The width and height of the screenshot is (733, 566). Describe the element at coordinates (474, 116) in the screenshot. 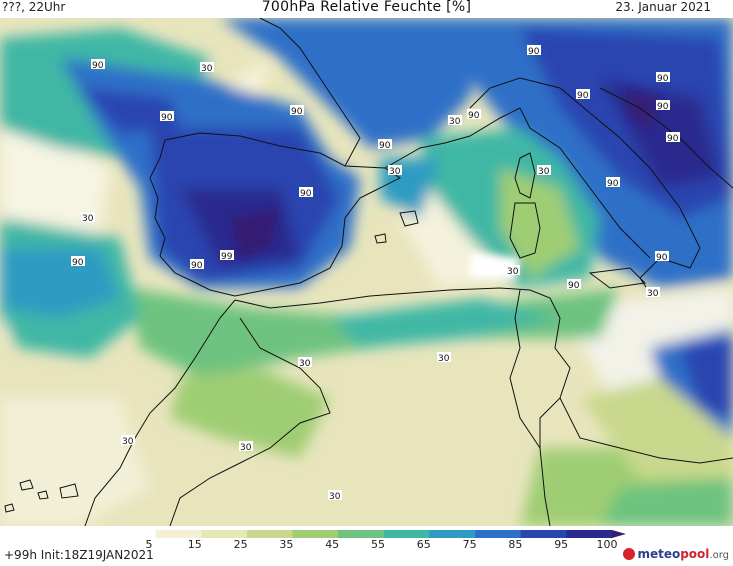

I see `contour-label-6: 90` at that location.